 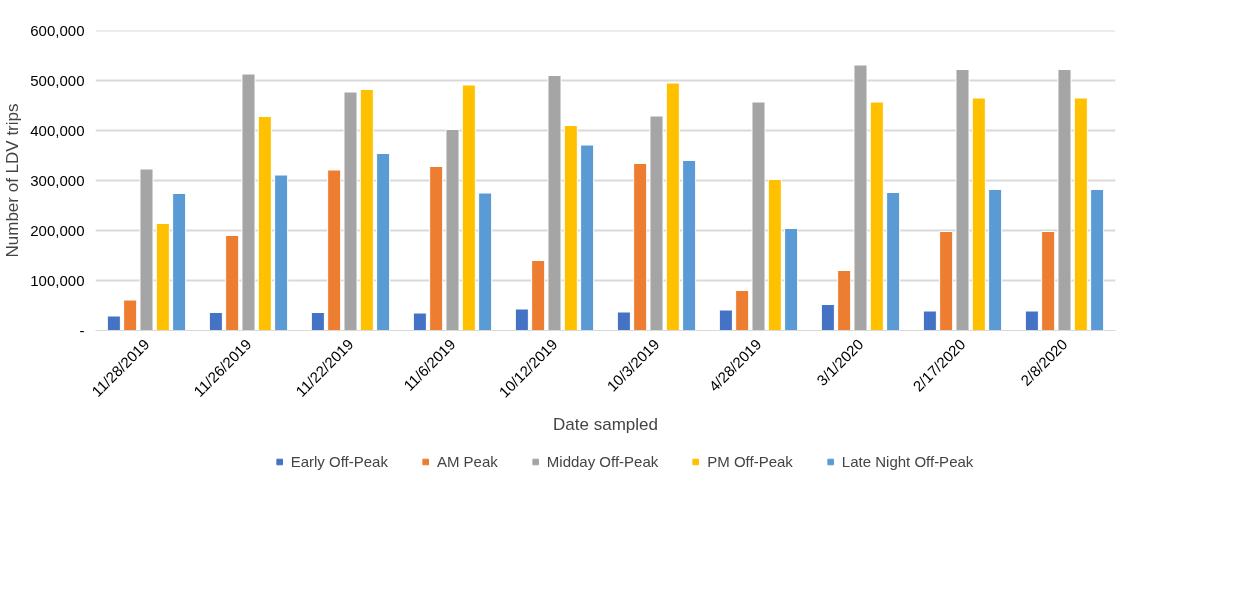 I want to click on legend-label: PM Off-Peak, so click(x=750, y=461).